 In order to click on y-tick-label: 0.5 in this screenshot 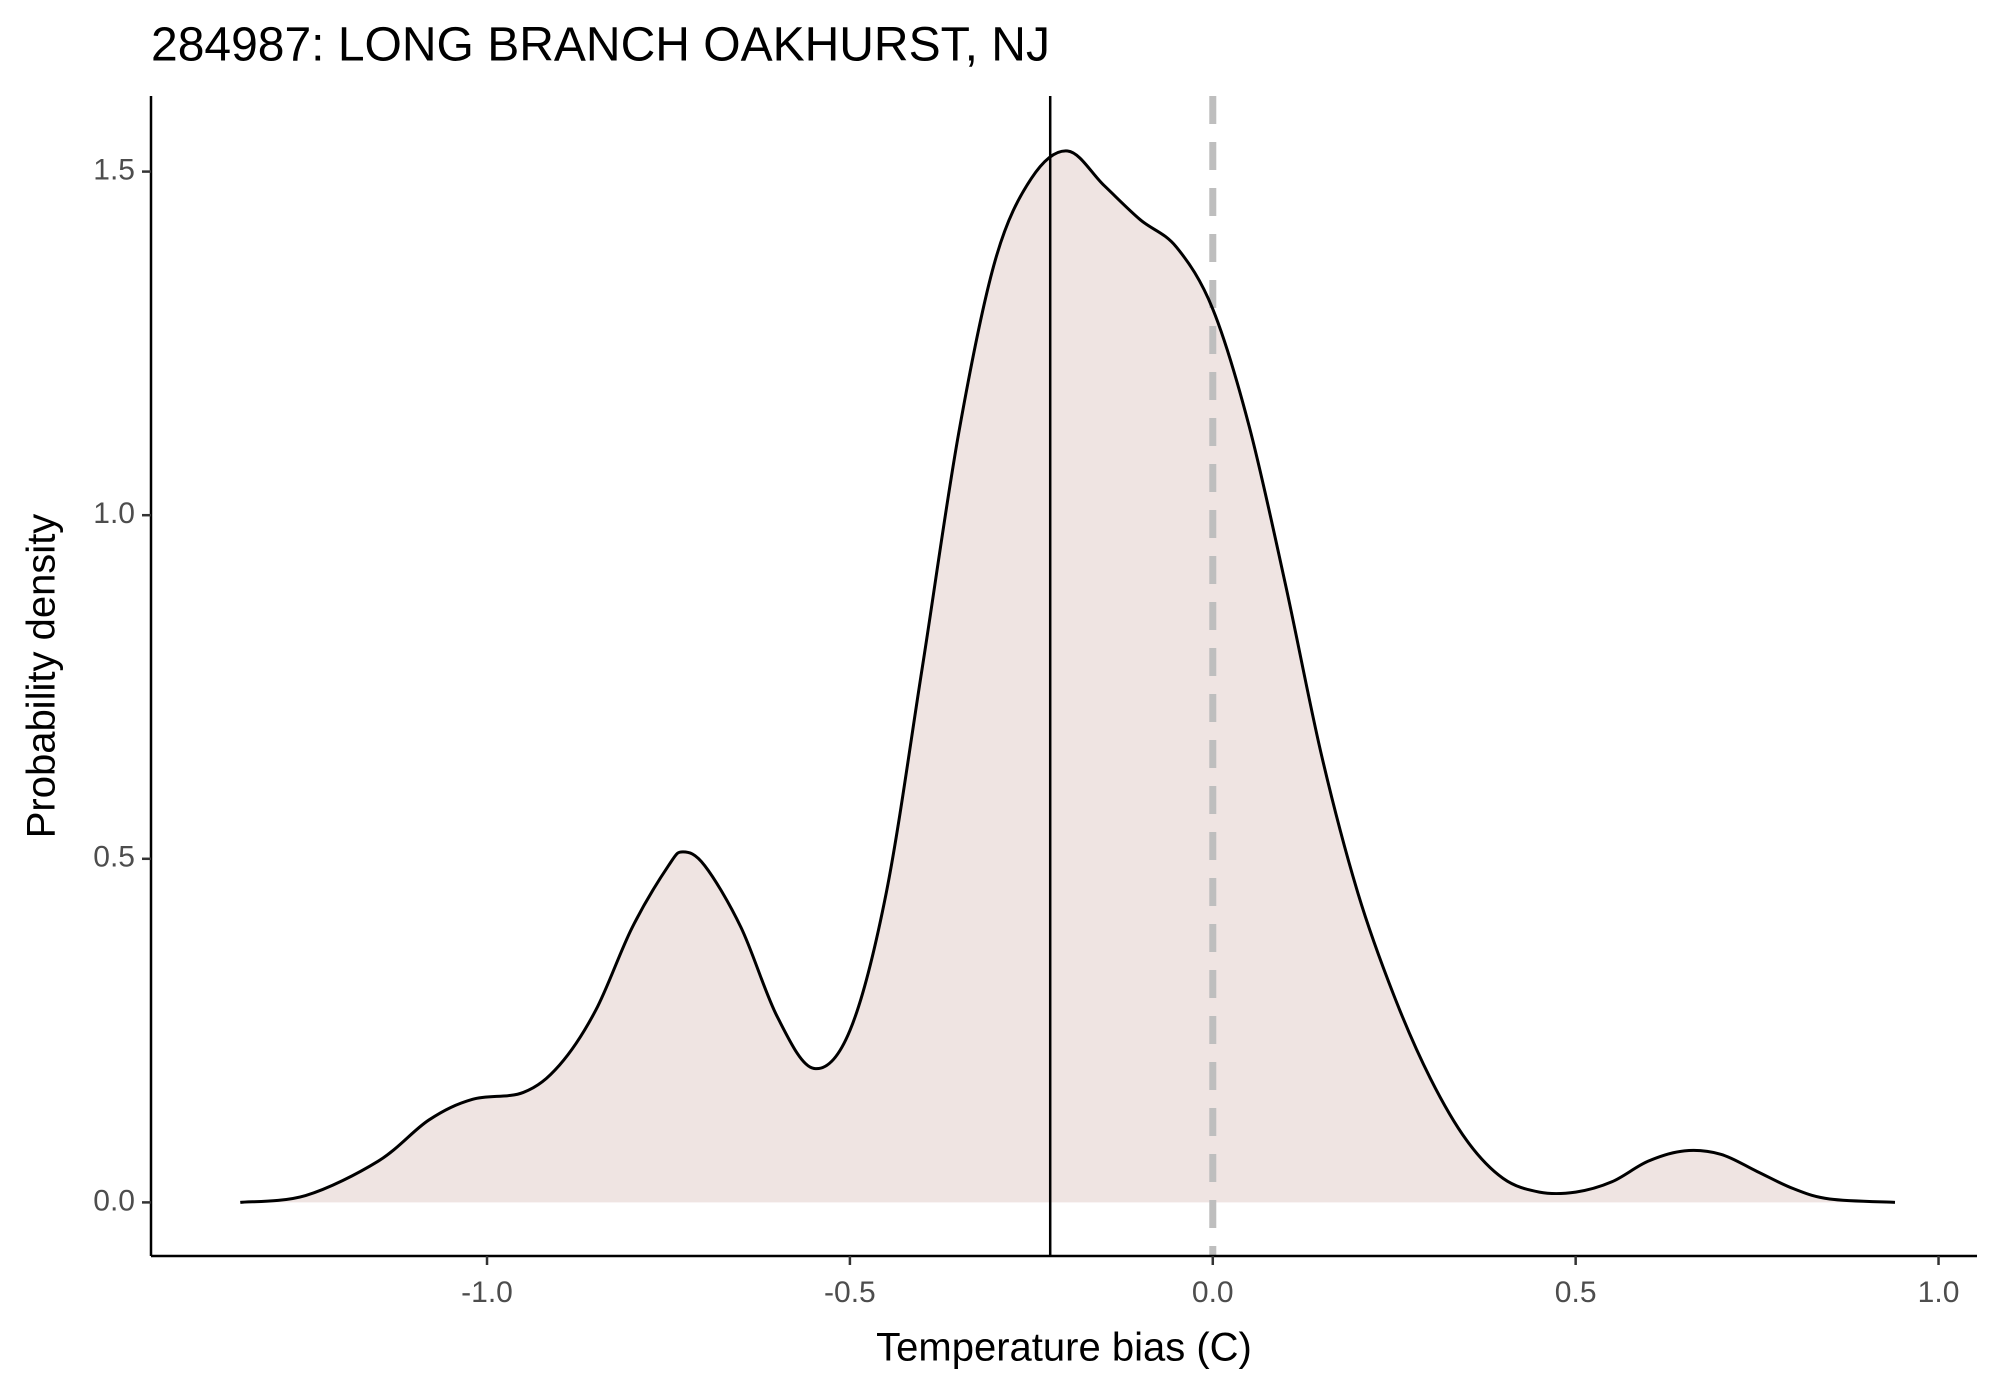, I will do `click(114, 857)`.